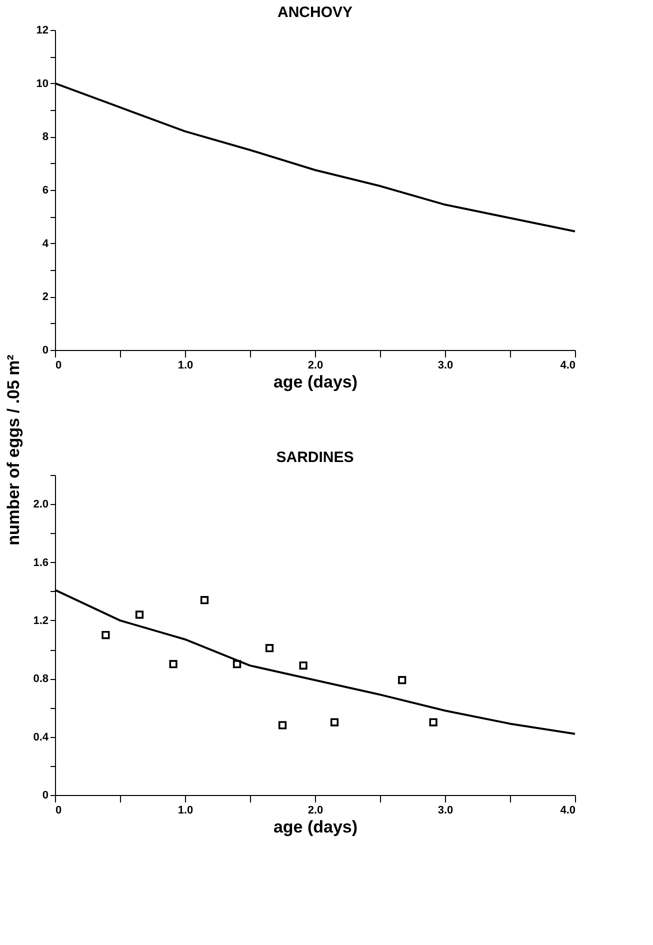 This screenshot has height=945, width=653. I want to click on y-tick-label: 6, so click(45, 190).